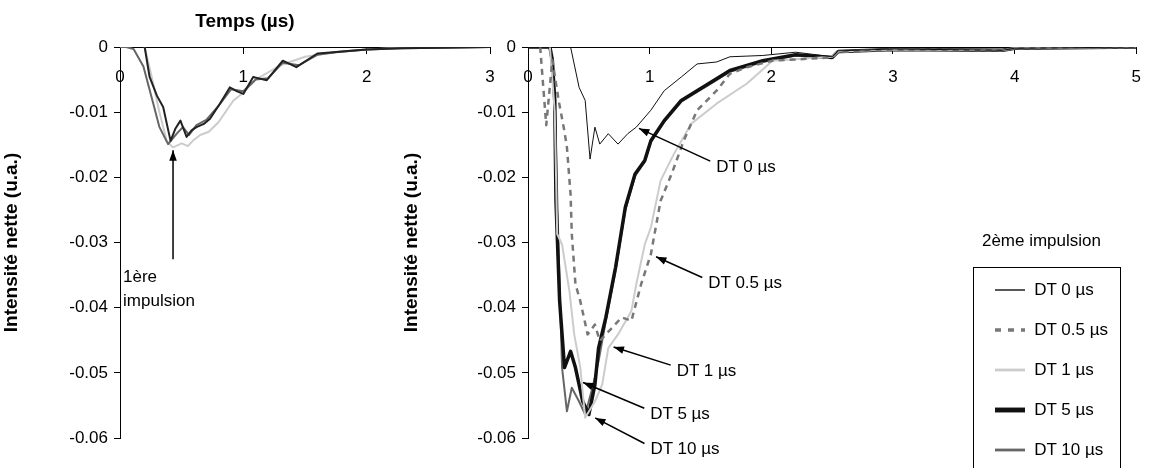 The height and width of the screenshot is (468, 1155). Describe the element at coordinates (1071, 330) in the screenshot. I see `legend-label: DT 0.5 µs` at that location.